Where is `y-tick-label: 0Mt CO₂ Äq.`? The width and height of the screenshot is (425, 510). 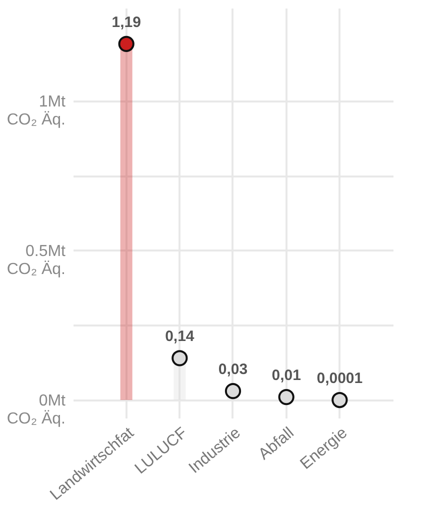
y-tick-label: 0Mt CO₂ Äq. is located at coordinates (36, 410).